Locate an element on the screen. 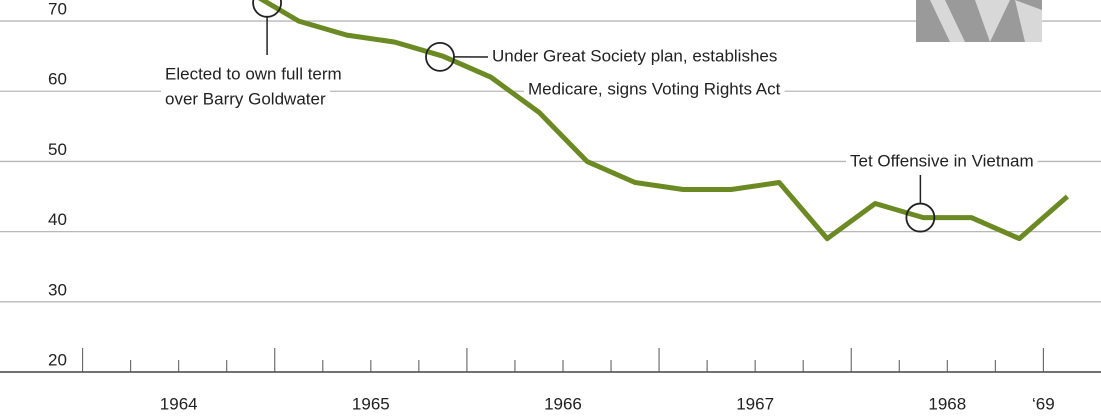  y-tick-label: 40 is located at coordinates (57, 219).